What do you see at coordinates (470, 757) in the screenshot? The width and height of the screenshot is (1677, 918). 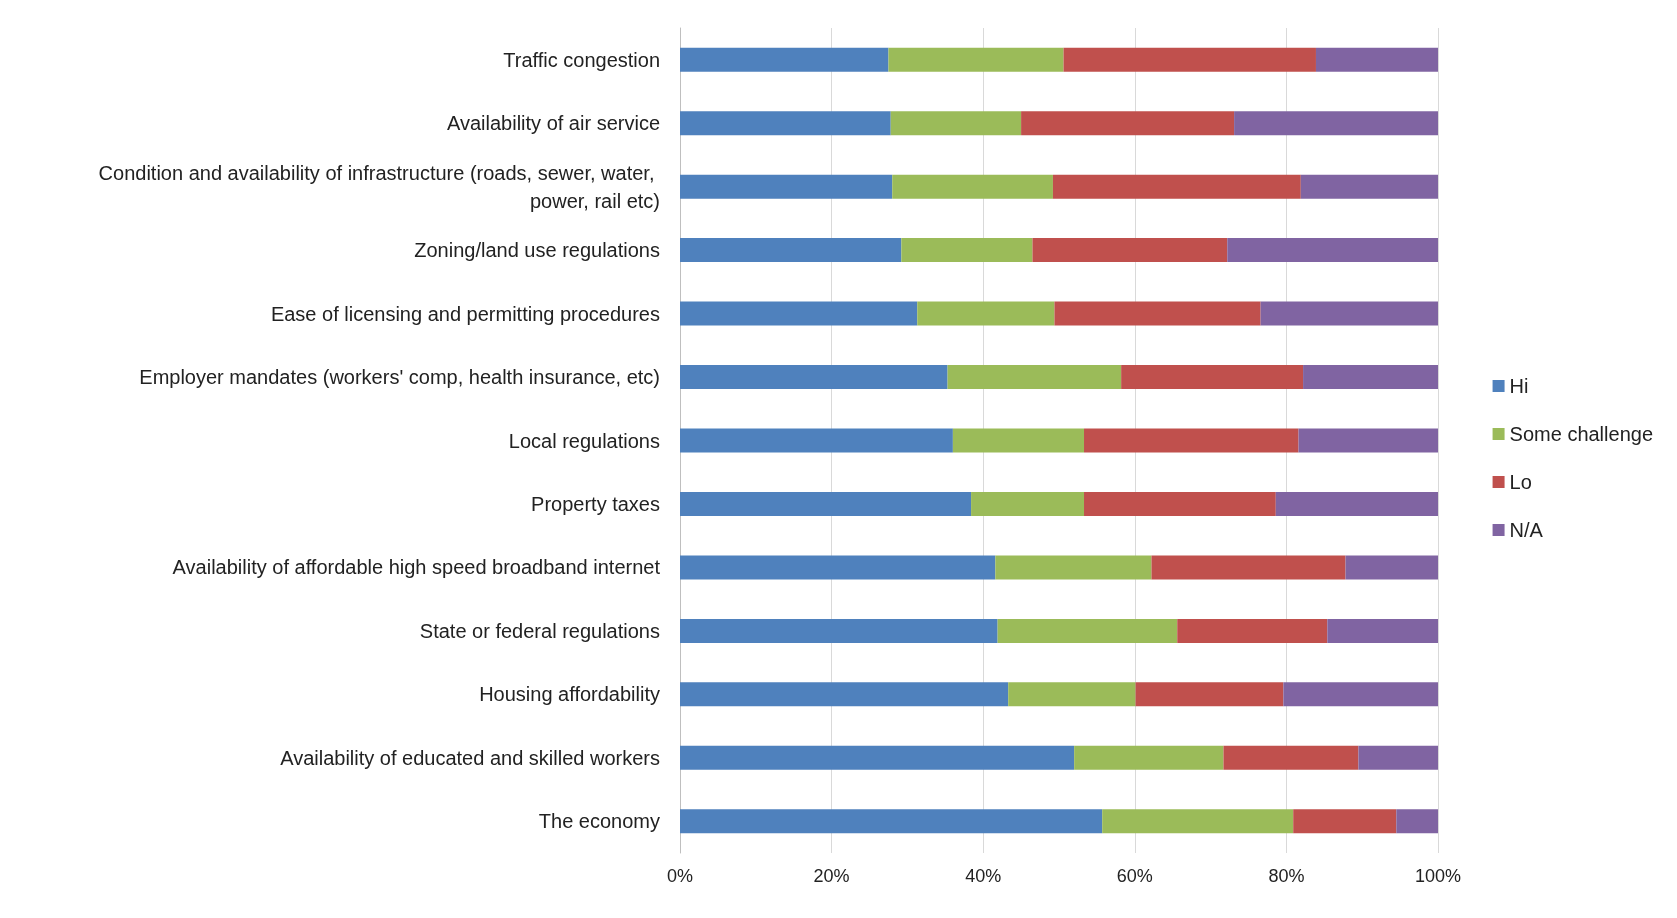 I see `y-tick-label: Availability of educated and skilled workers` at bounding box center [470, 757].